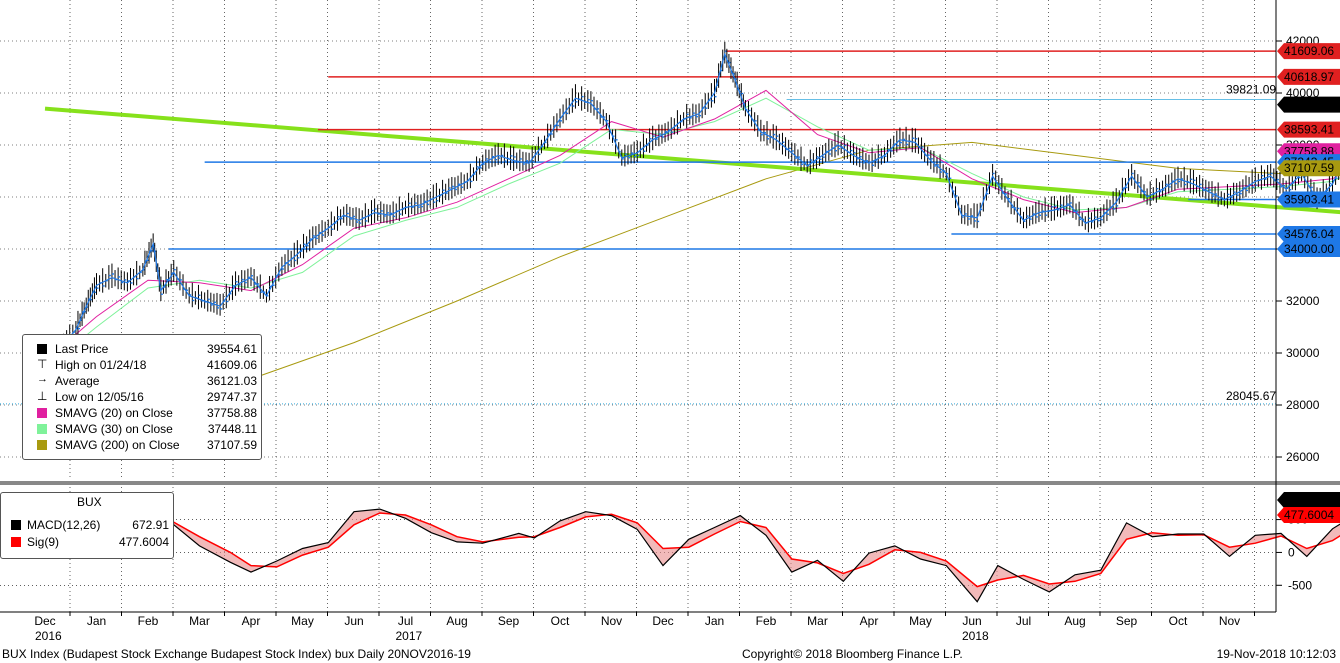 This screenshot has height=663, width=1340. What do you see at coordinates (1291, 552) in the screenshot?
I see `macd-tick-label: 0` at bounding box center [1291, 552].